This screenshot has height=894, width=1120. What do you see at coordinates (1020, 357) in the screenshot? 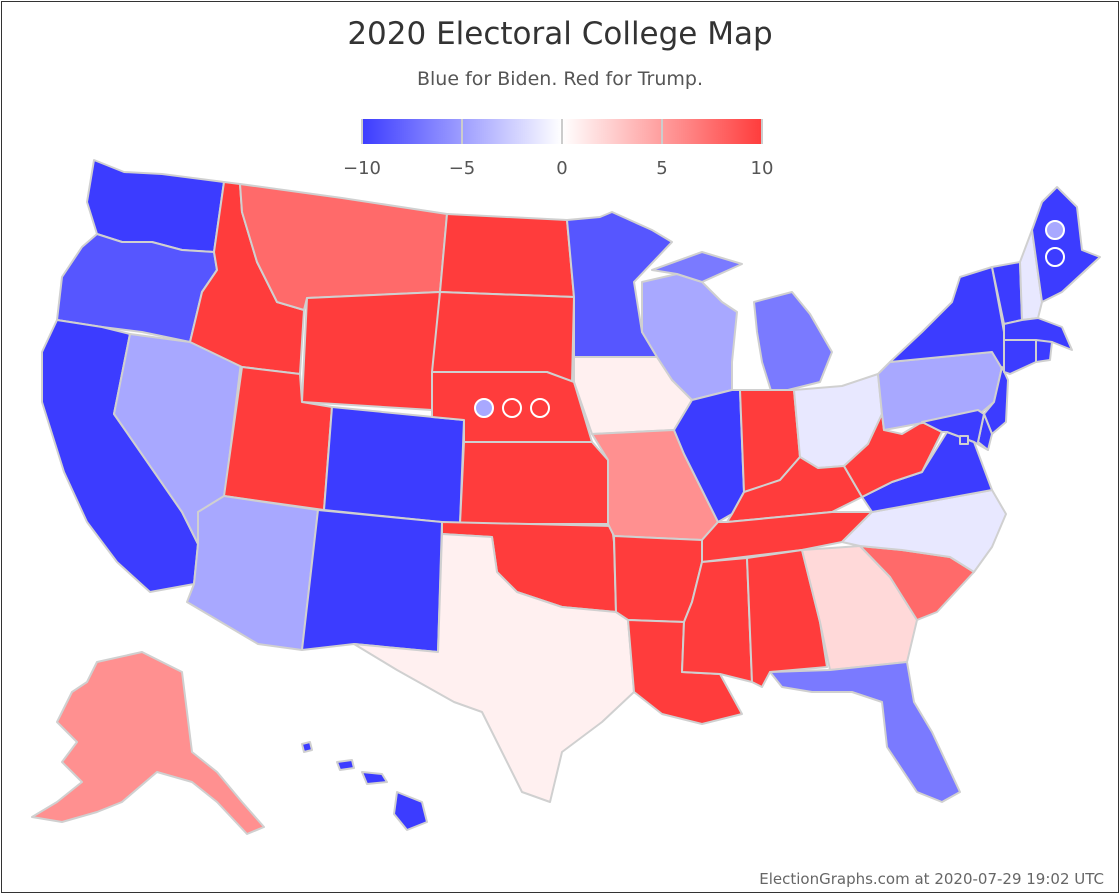
I see `state-ct` at bounding box center [1020, 357].